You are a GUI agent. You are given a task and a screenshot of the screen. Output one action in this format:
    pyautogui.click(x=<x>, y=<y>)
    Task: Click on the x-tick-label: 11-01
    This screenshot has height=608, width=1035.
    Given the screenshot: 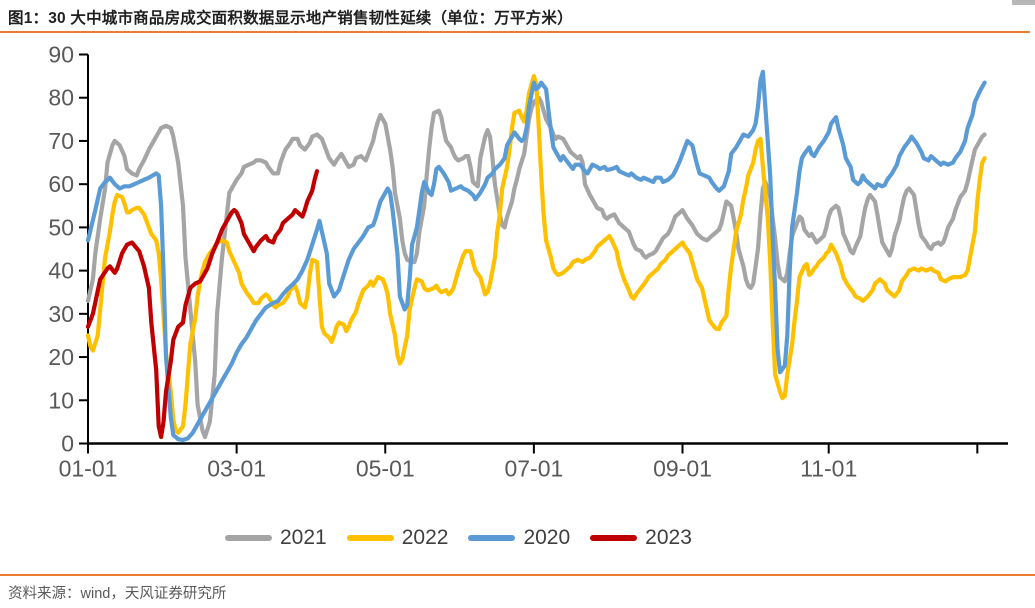 What is the action you would take?
    pyautogui.click(x=828, y=469)
    